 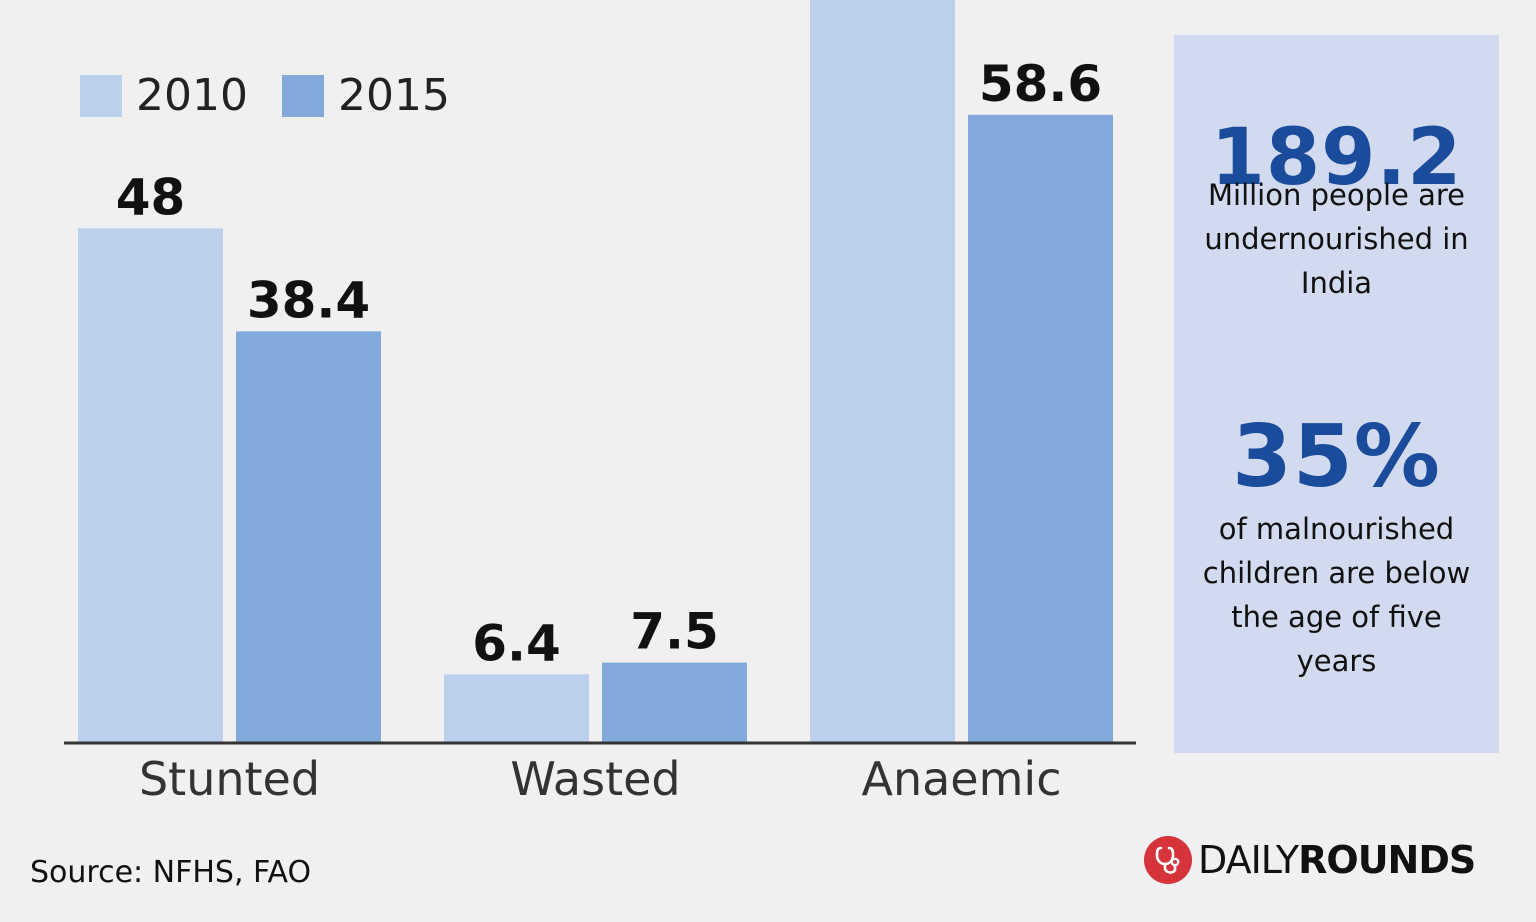 I want to click on legend-item-2010: 2010, so click(x=164, y=95).